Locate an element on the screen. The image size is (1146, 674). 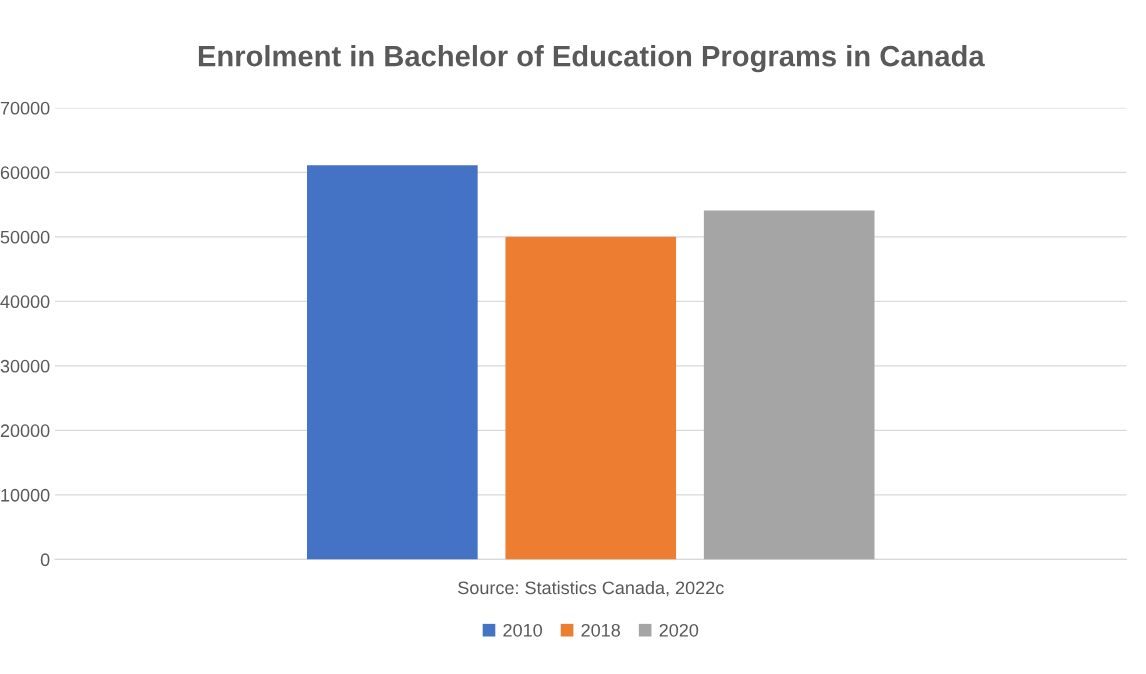
legend-label: 2018 is located at coordinates (600, 630).